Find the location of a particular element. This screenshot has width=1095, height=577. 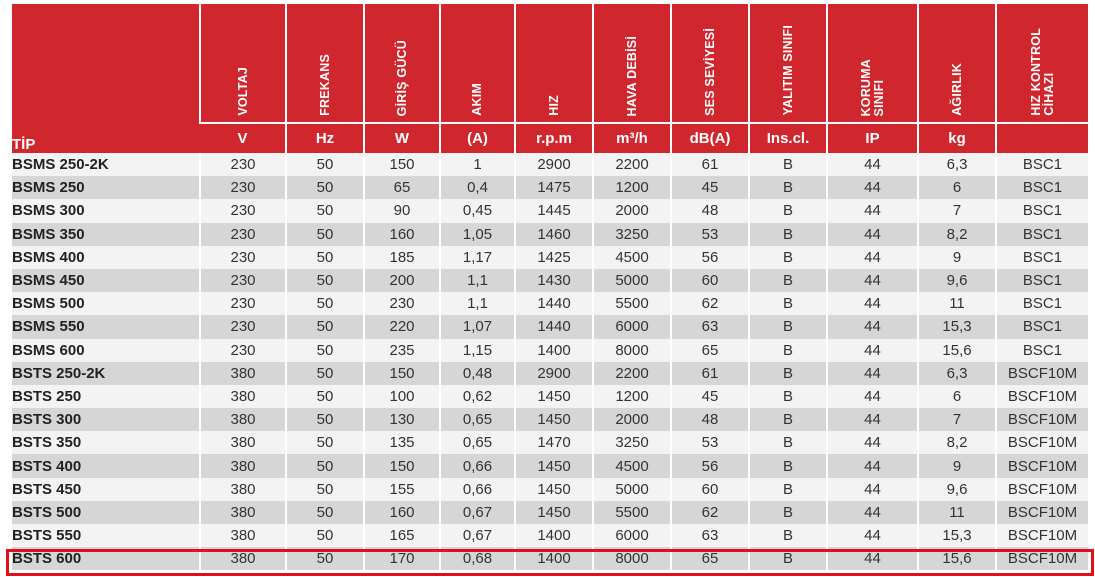

unit-frequency: Hz is located at coordinates (324, 137).